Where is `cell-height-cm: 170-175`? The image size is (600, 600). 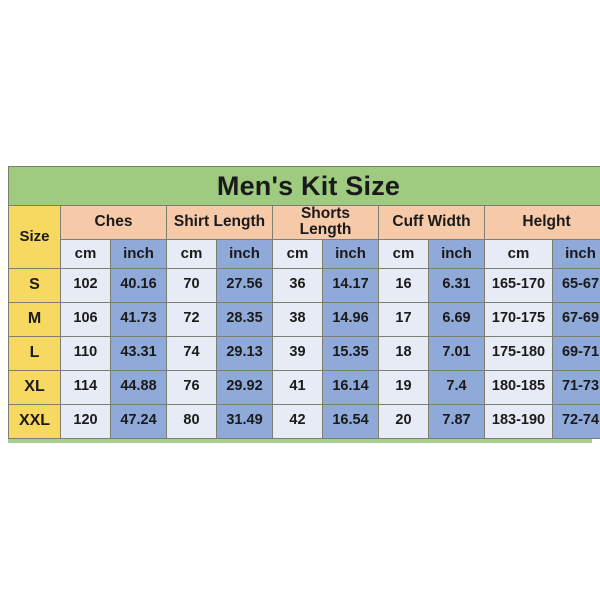
cell-height-cm: 170-175 is located at coordinates (518, 319).